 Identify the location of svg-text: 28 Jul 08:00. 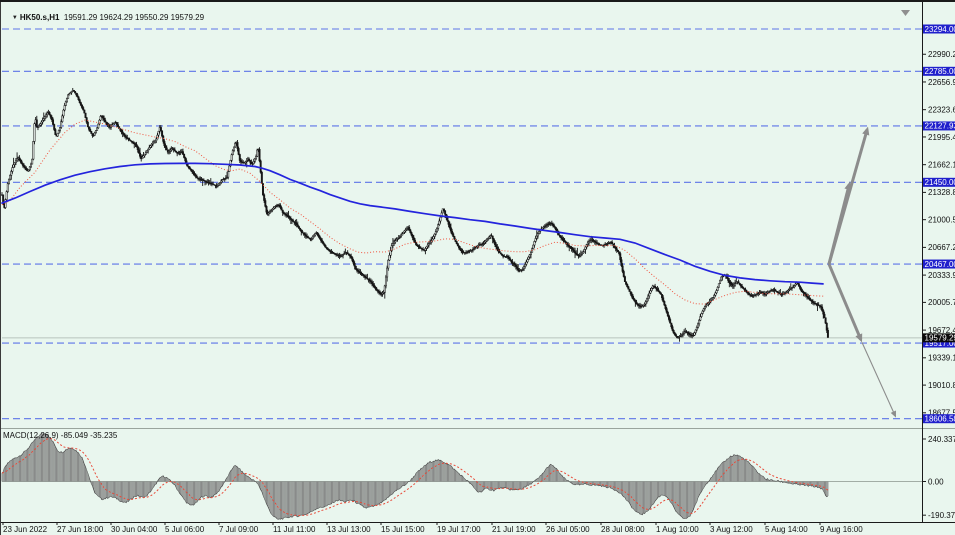
(623, 529).